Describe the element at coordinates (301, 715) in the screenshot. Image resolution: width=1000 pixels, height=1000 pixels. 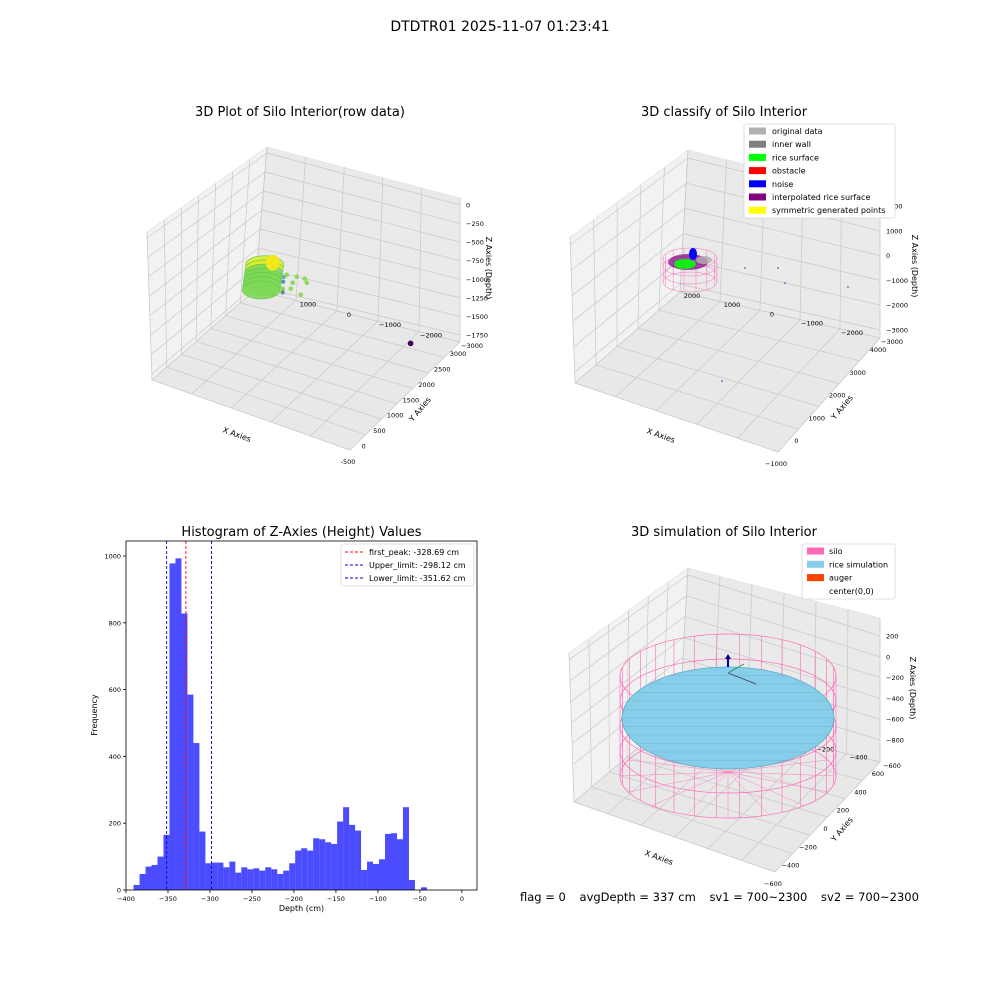
I see `hist-axes-frame` at that location.